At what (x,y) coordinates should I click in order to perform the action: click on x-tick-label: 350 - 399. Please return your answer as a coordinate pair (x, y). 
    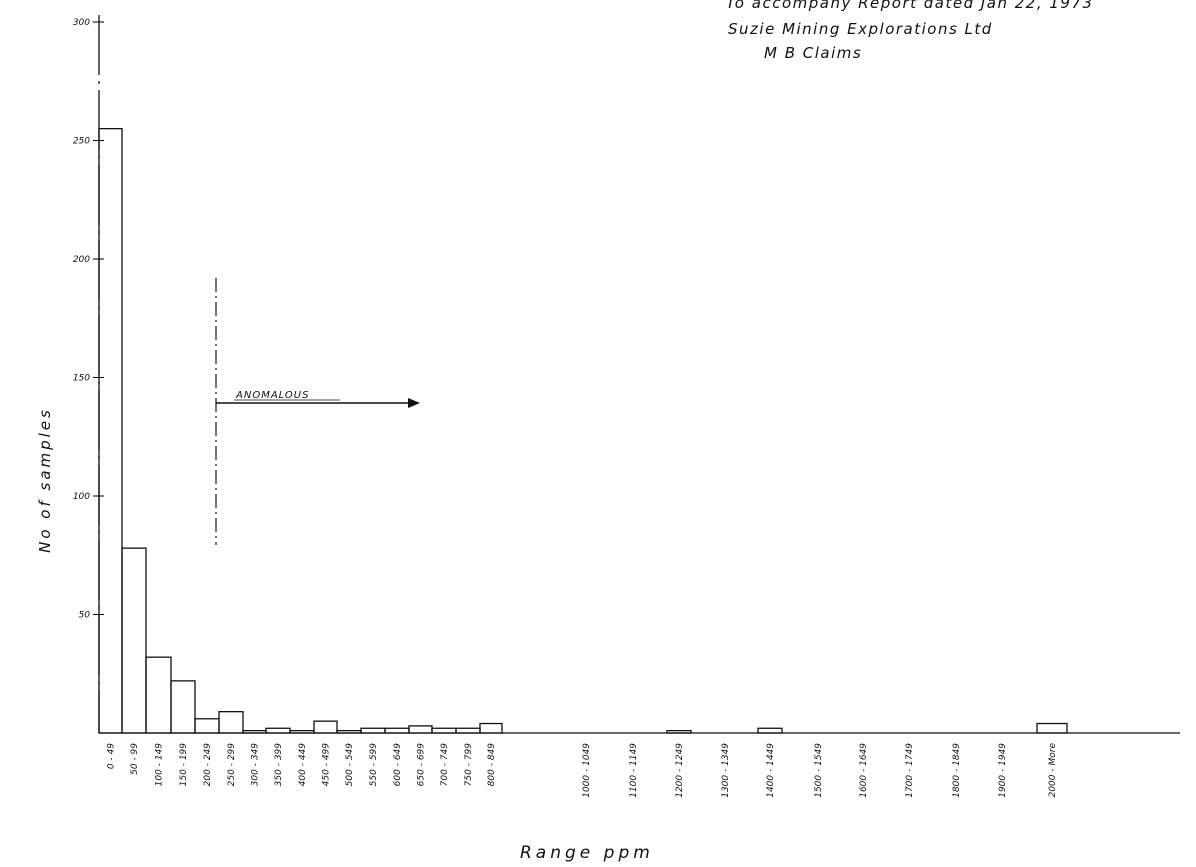
    Looking at the image, I should click on (279, 765).